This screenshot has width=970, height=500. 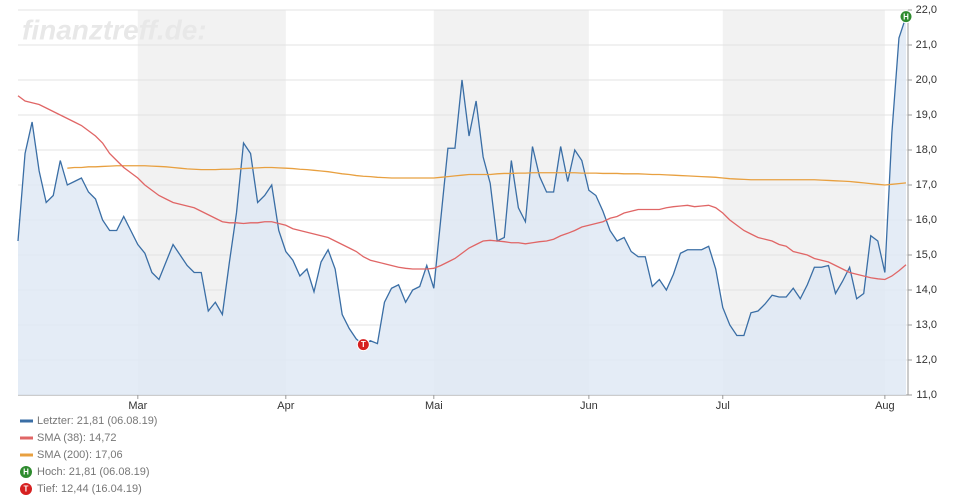 What do you see at coordinates (80, 455) in the screenshot?
I see `legend-label: SMA (200): 17,06` at bounding box center [80, 455].